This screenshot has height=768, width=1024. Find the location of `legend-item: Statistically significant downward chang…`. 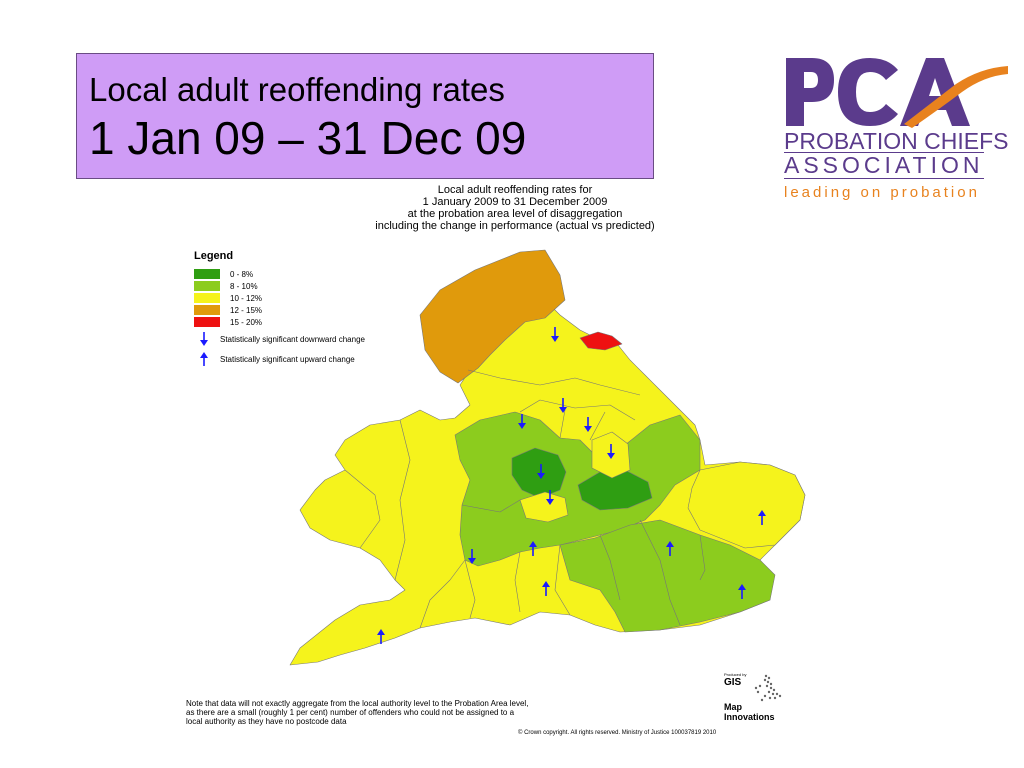

legend-item: Statistically significant downward chang… is located at coordinates (279, 339).